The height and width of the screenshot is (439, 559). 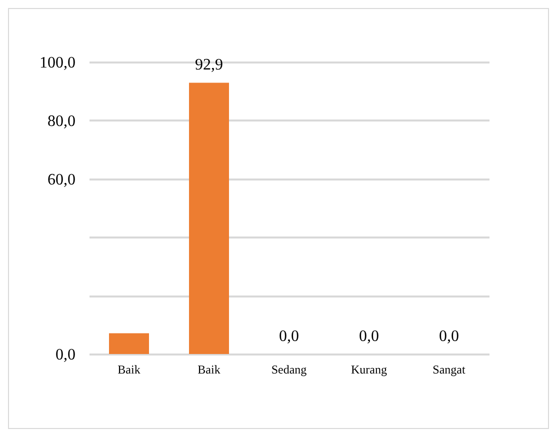 I want to click on x-tick-label: Kurang, so click(x=369, y=369).